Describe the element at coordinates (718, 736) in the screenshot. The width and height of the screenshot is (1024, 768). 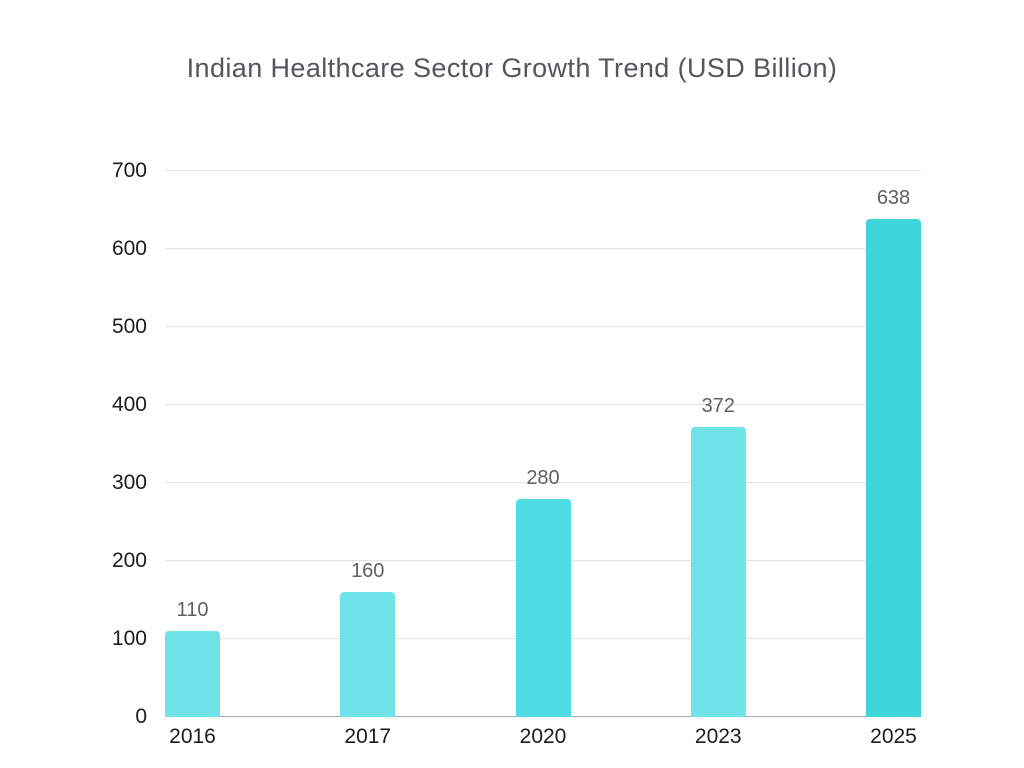
I see `x-tick-label-2023: 2023` at that location.